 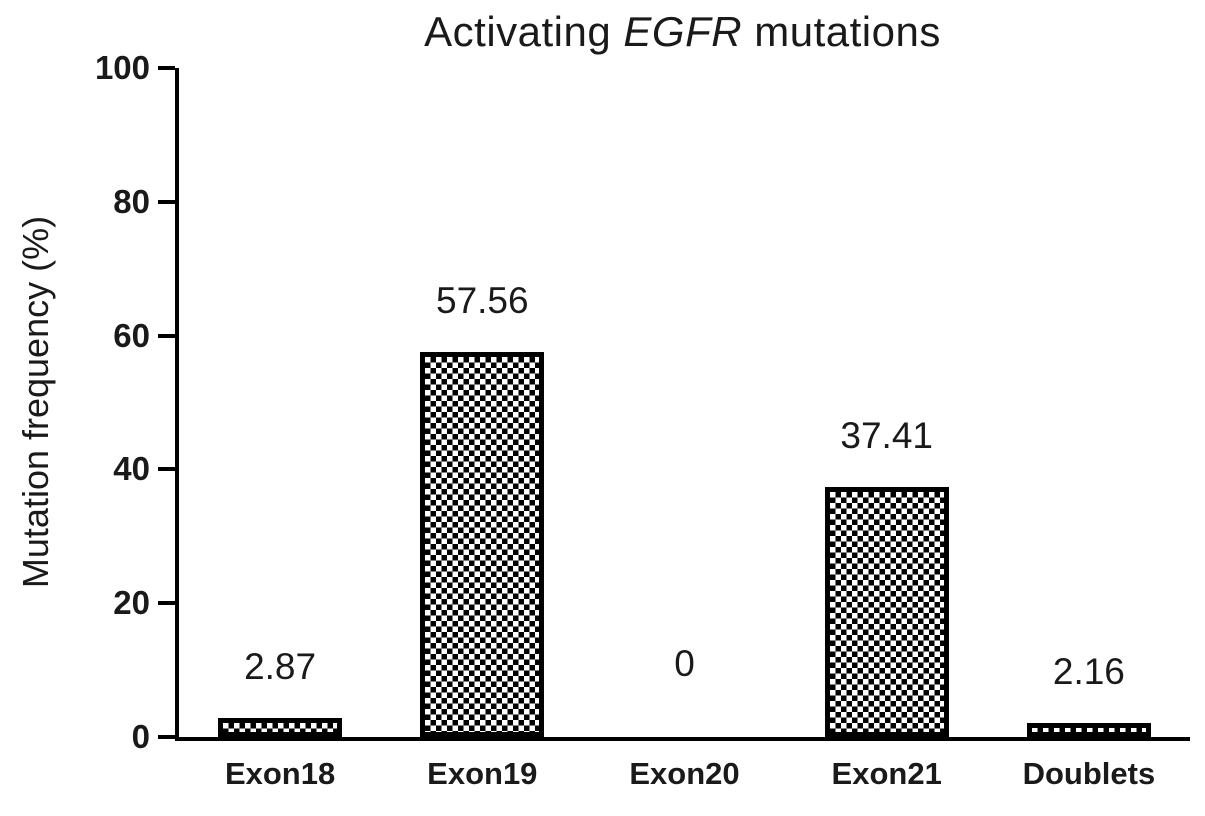 What do you see at coordinates (131, 335) in the screenshot?
I see `y-tick-label: 60` at bounding box center [131, 335].